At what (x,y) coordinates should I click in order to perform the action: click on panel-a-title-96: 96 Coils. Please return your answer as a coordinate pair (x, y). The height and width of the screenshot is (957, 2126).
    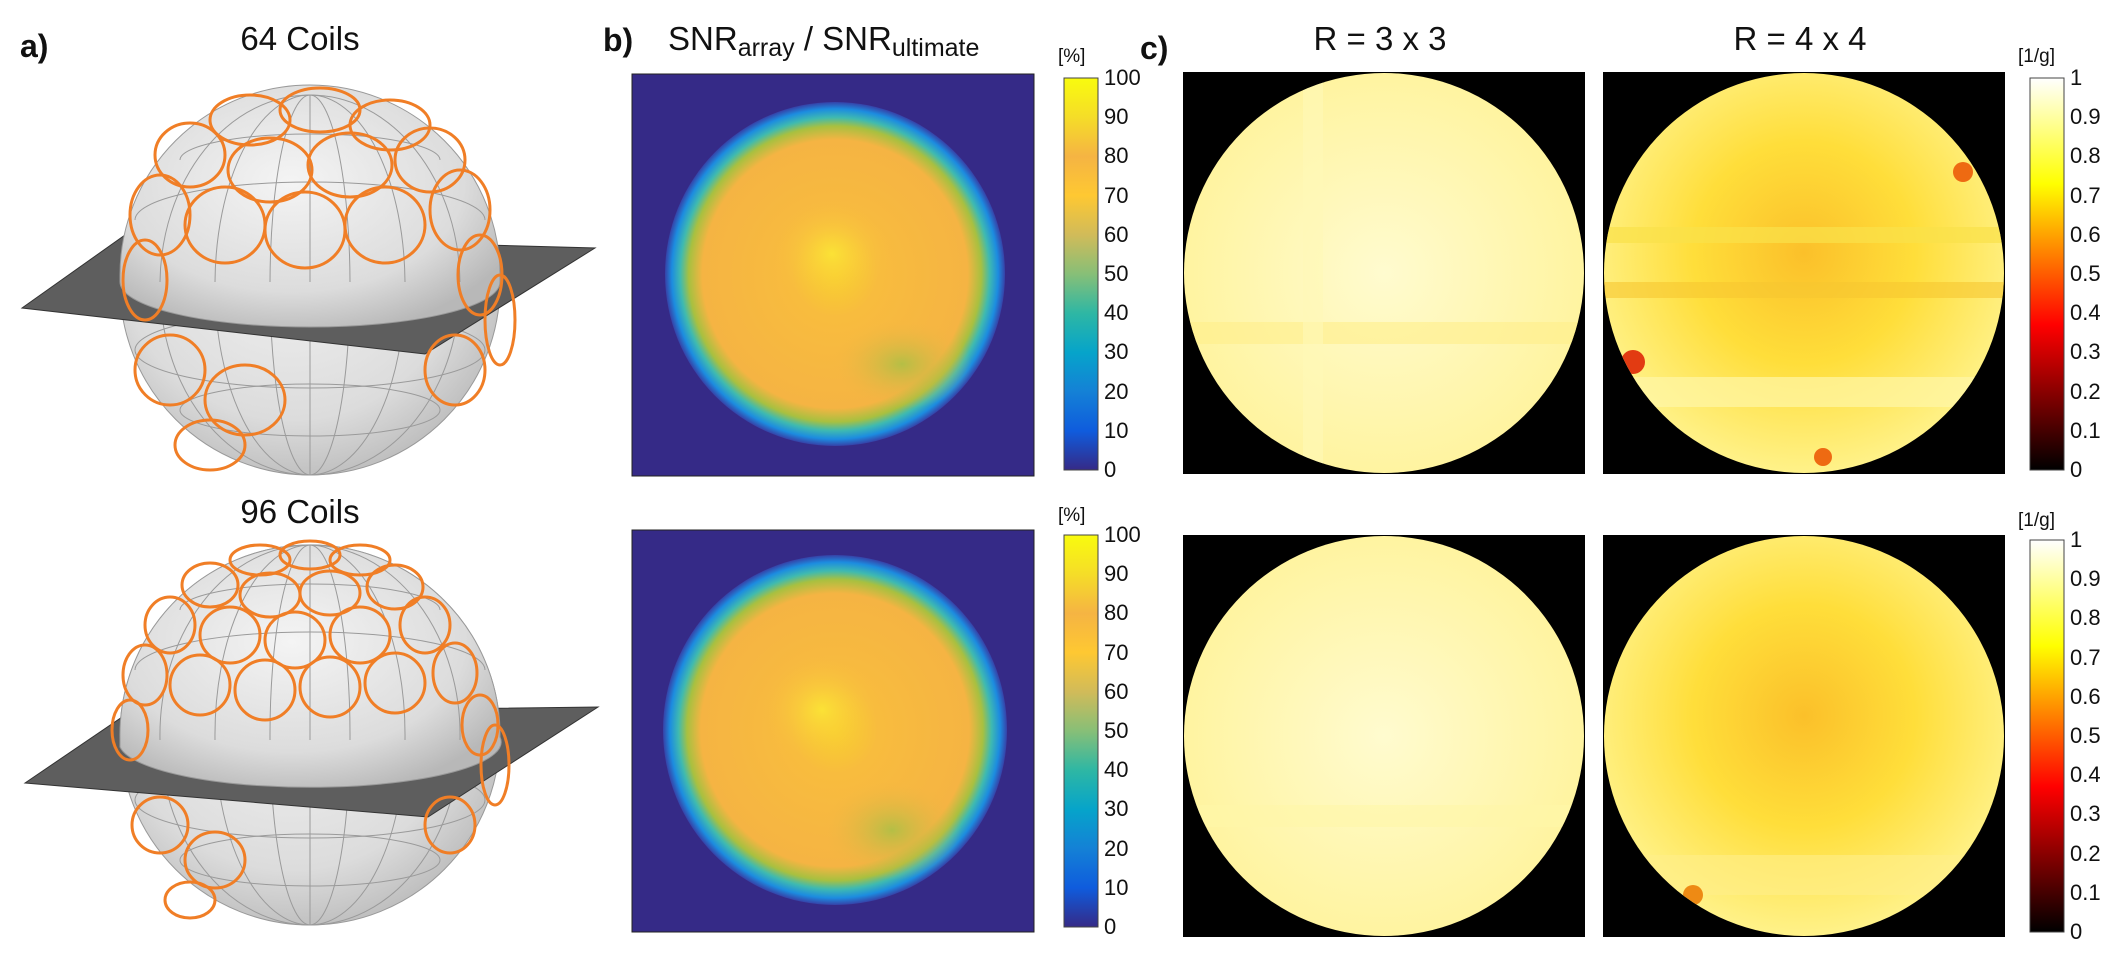
    Looking at the image, I should click on (300, 511).